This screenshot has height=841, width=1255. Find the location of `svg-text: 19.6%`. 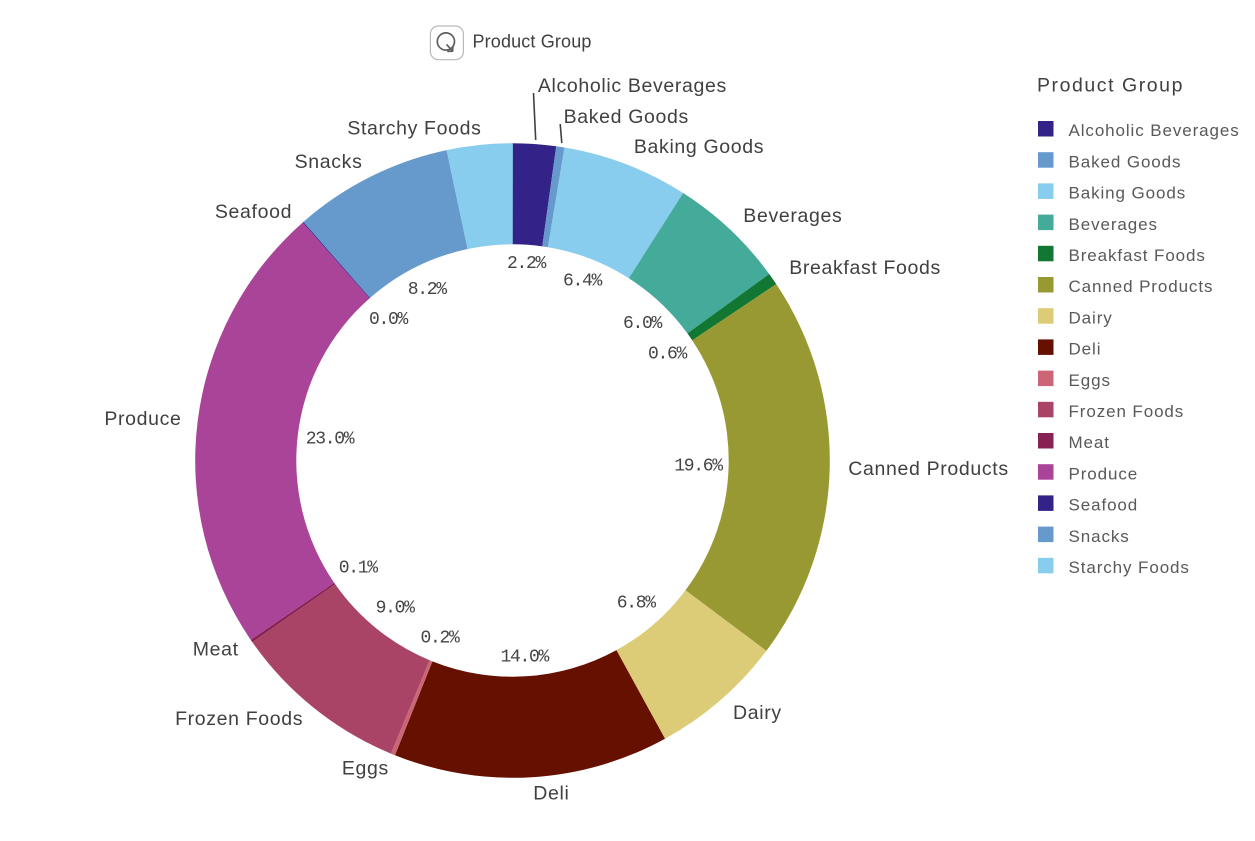

svg-text: 19.6% is located at coordinates (698, 467).